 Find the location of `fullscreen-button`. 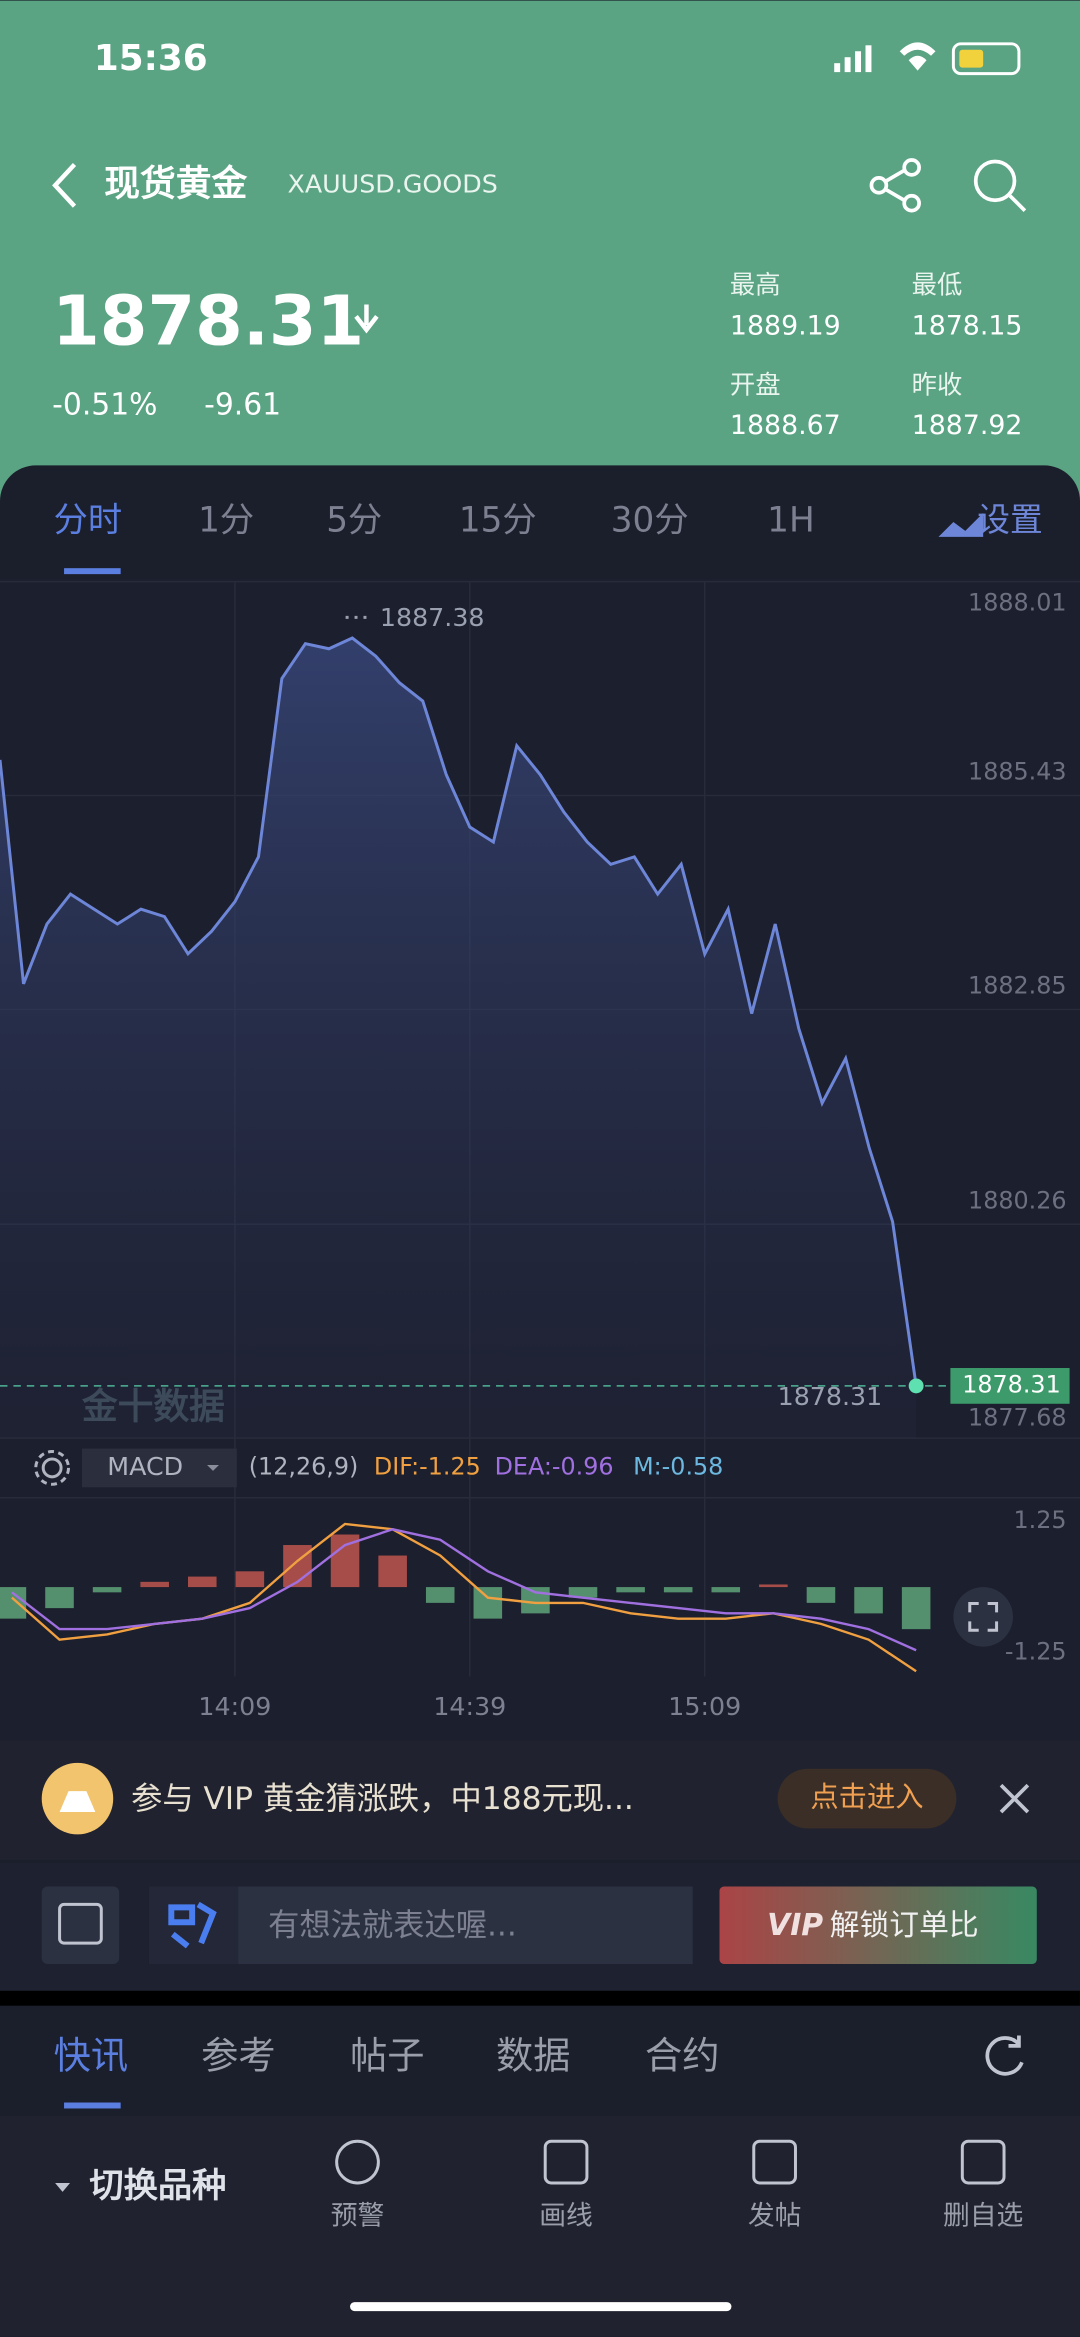

fullscreen-button is located at coordinates (983, 1617).